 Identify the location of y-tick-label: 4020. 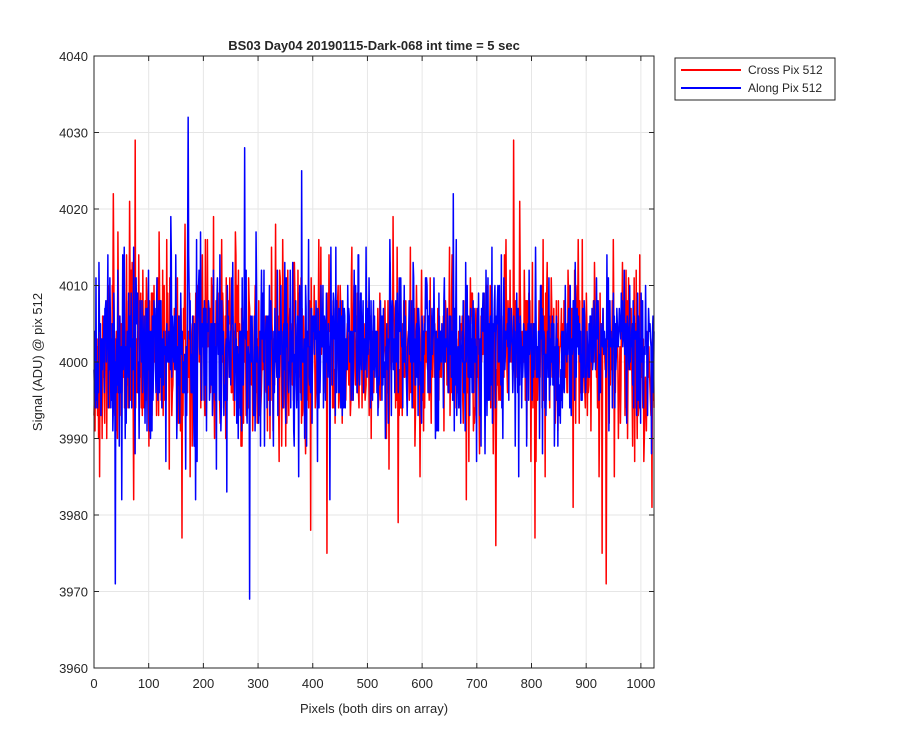
(73, 209).